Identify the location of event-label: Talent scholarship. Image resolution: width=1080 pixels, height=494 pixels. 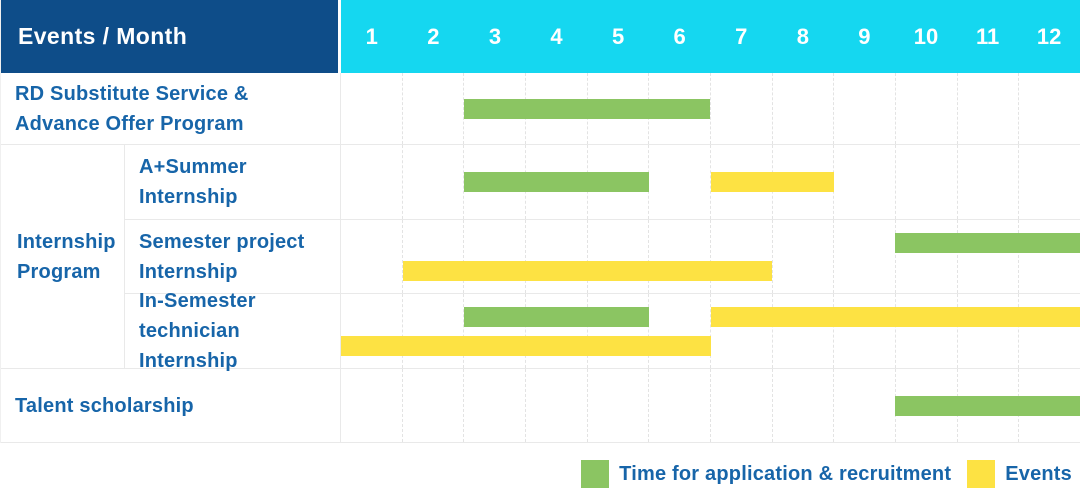
(171, 405).